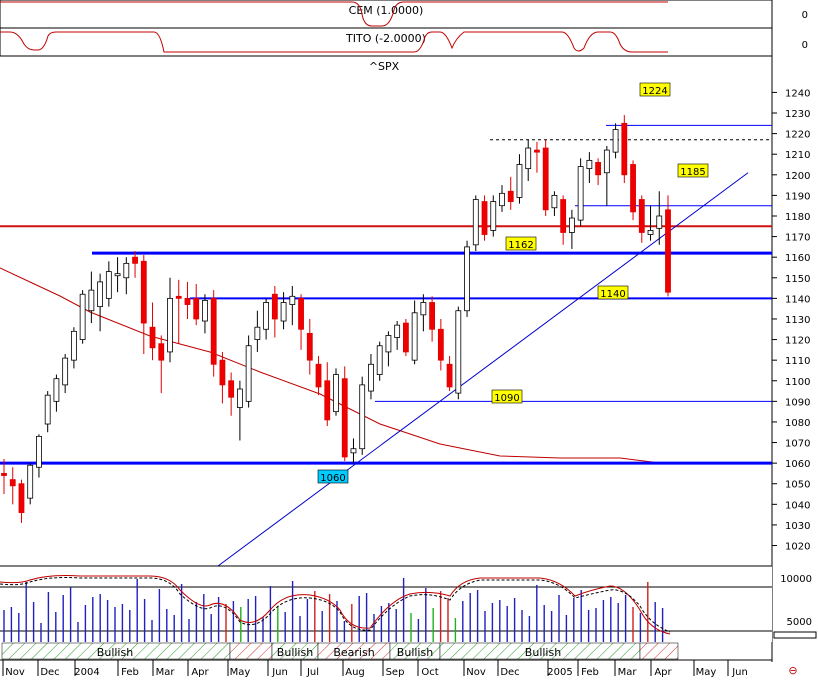  Describe the element at coordinates (115, 652) in the screenshot. I see `band-label-1: Bullish` at that location.